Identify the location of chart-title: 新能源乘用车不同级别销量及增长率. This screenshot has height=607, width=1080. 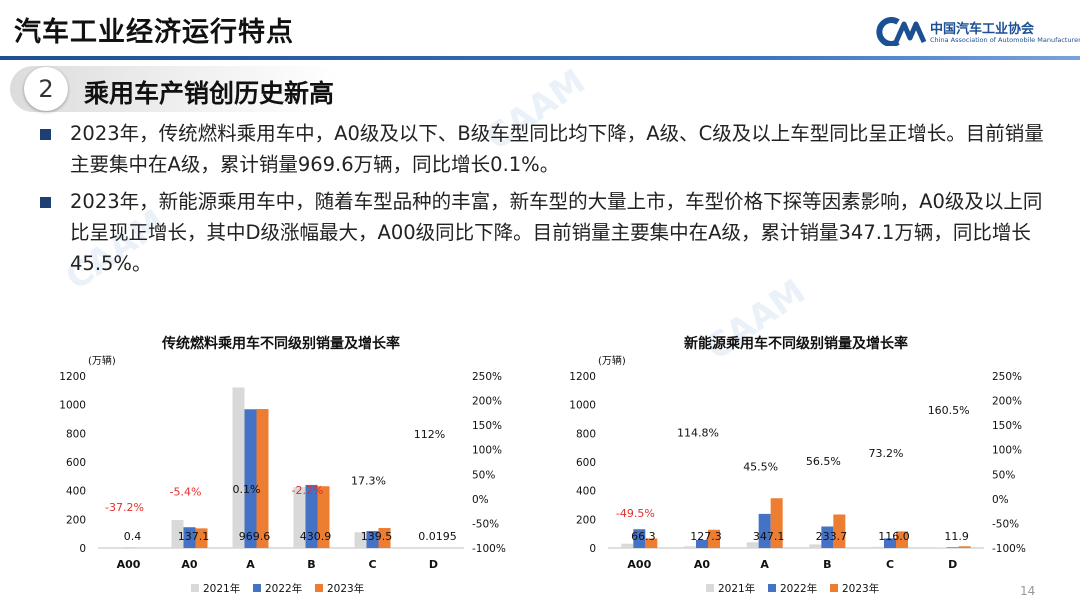
(796, 343).